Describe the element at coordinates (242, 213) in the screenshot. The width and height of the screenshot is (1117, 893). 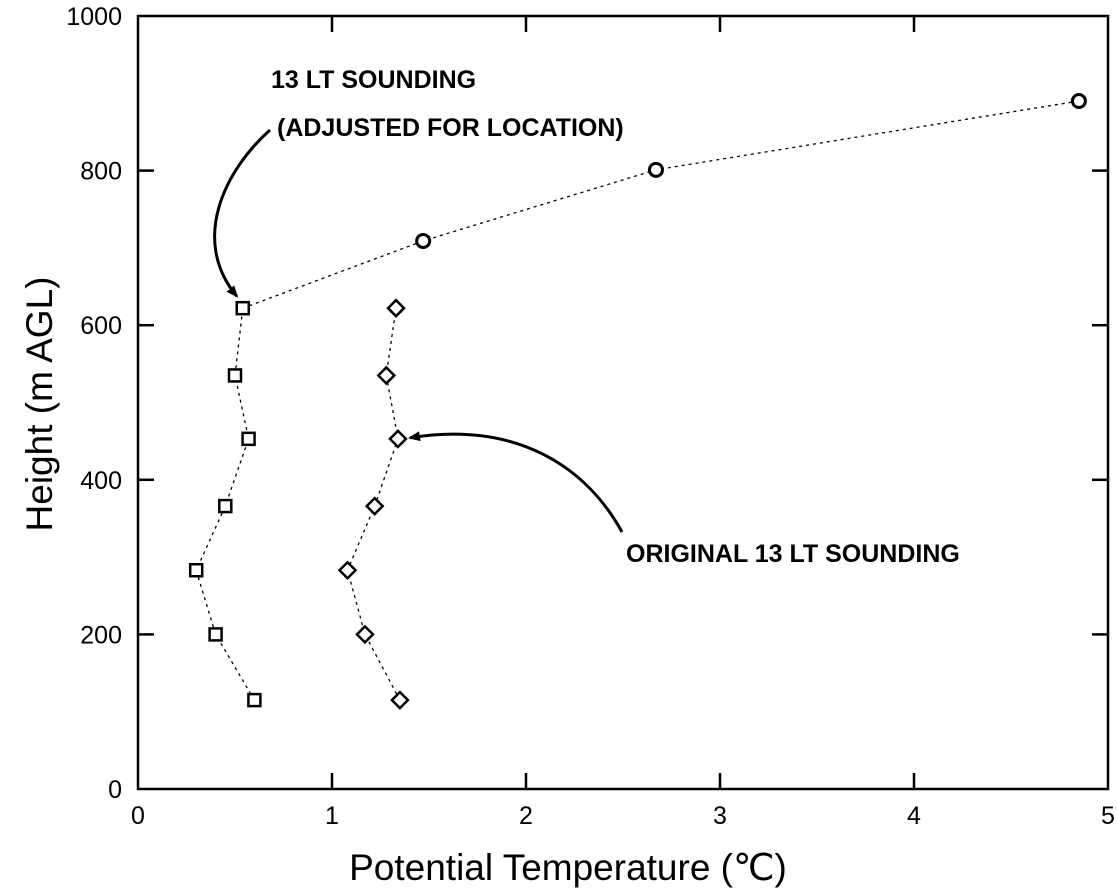
I see `annotation-adjusted-arrow` at that location.